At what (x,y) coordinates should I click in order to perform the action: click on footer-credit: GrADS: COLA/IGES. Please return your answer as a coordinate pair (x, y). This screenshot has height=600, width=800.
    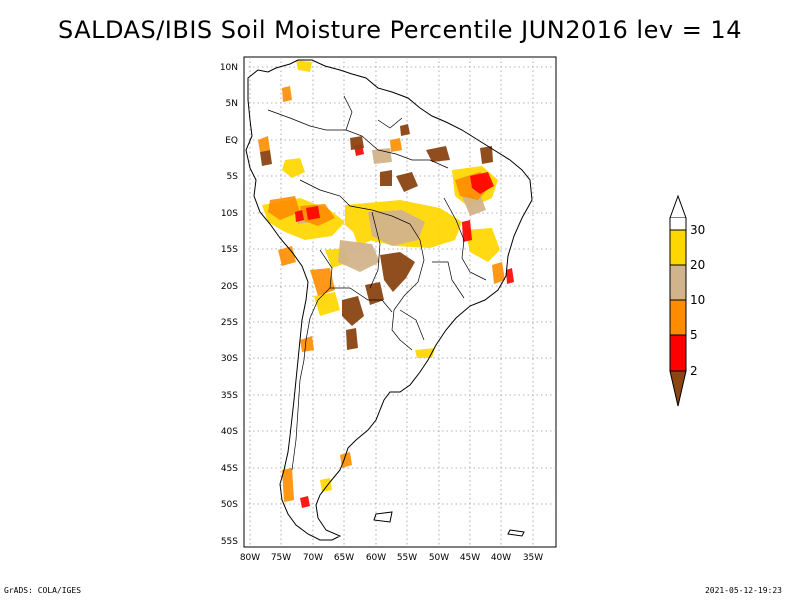
    Looking at the image, I should click on (43, 590).